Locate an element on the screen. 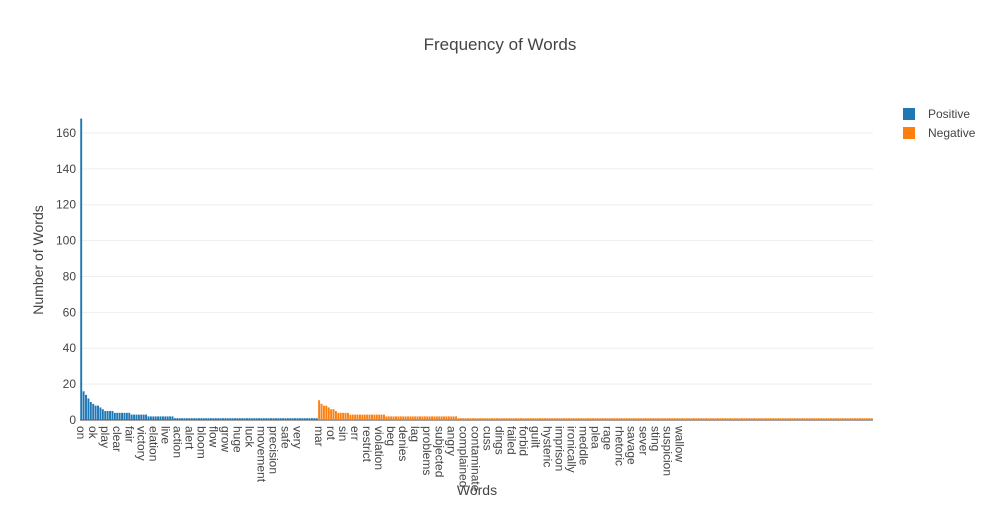  x-tick-label: dings is located at coordinates (499, 440).